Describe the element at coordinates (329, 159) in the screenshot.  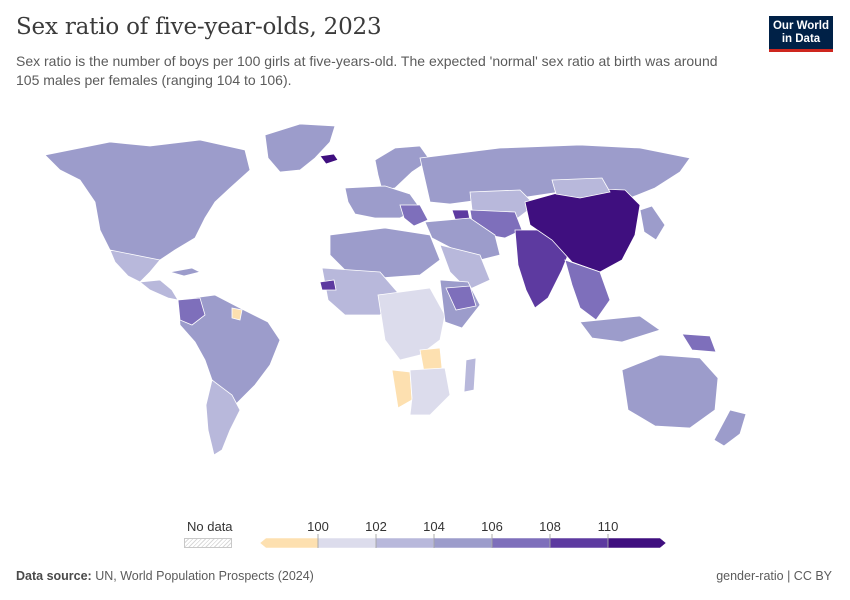
I see `map-region-iceland` at that location.